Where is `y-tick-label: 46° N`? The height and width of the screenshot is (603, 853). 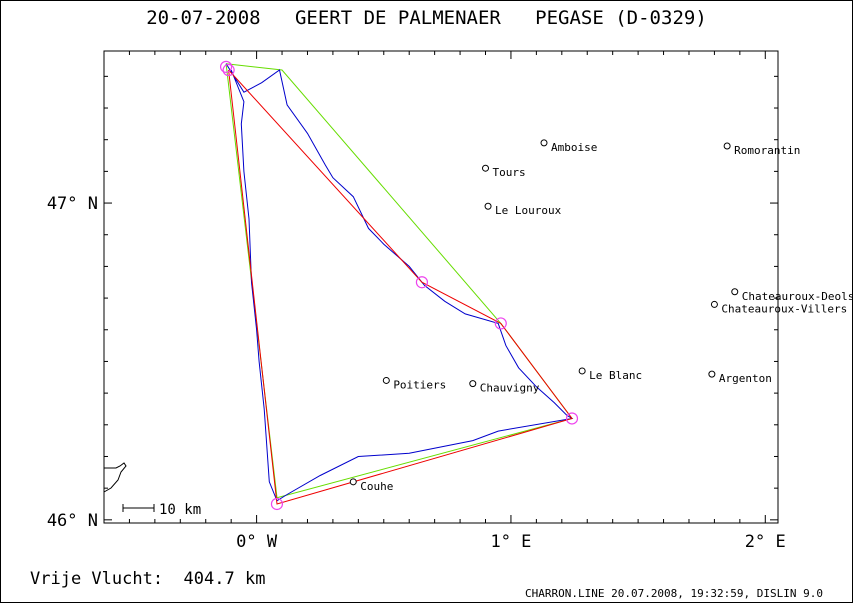 y-tick-label: 46° N is located at coordinates (72, 521).